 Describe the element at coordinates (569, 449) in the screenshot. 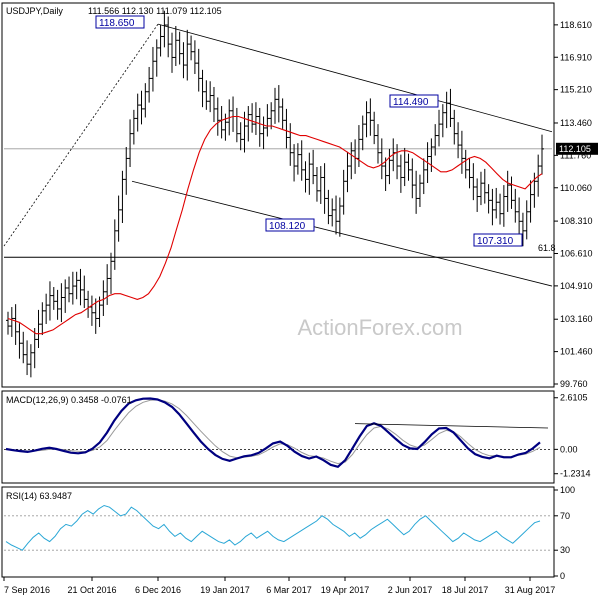

I see `macd-tick-label: 0.00` at that location.